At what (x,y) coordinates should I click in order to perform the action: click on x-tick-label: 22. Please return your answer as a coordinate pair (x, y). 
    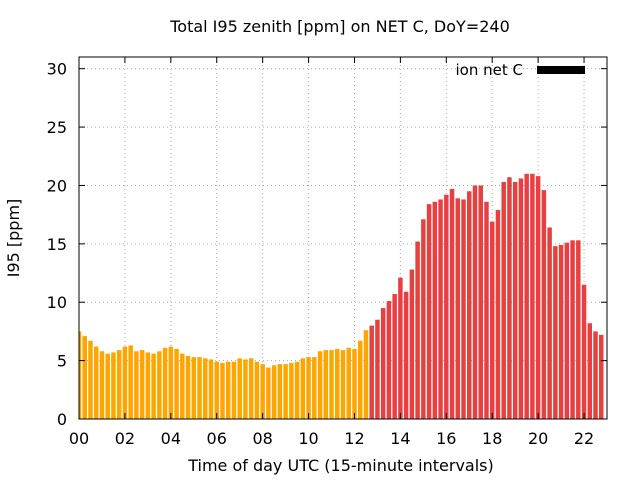
    Looking at the image, I should click on (584, 438).